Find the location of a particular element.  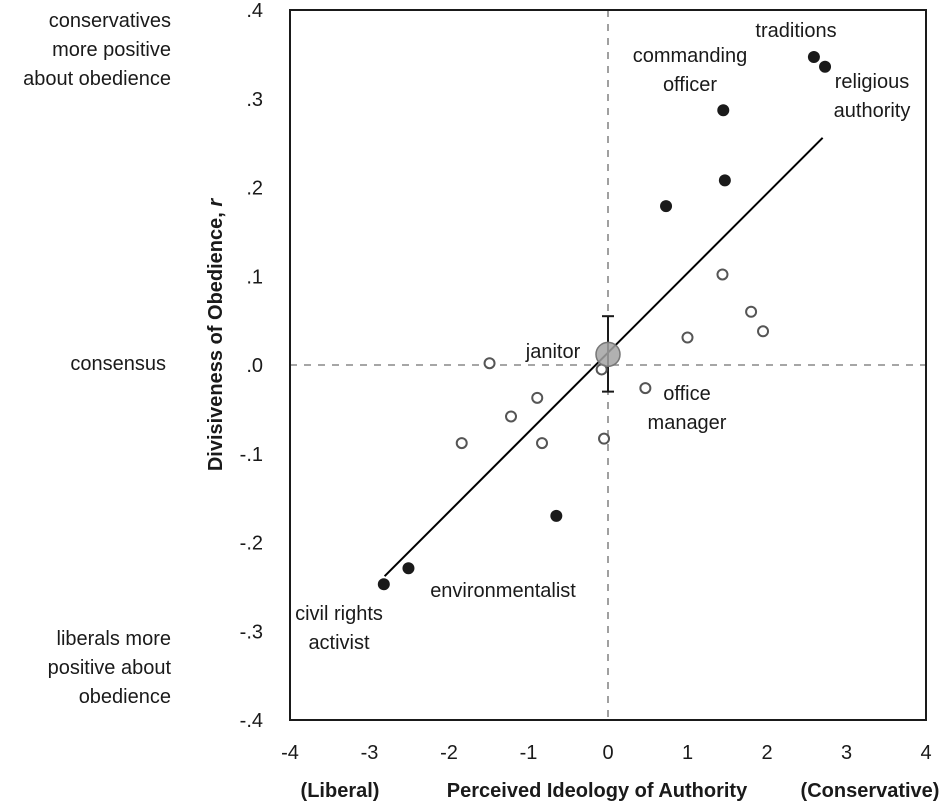

side-note-line: obedience is located at coordinates (125, 697).